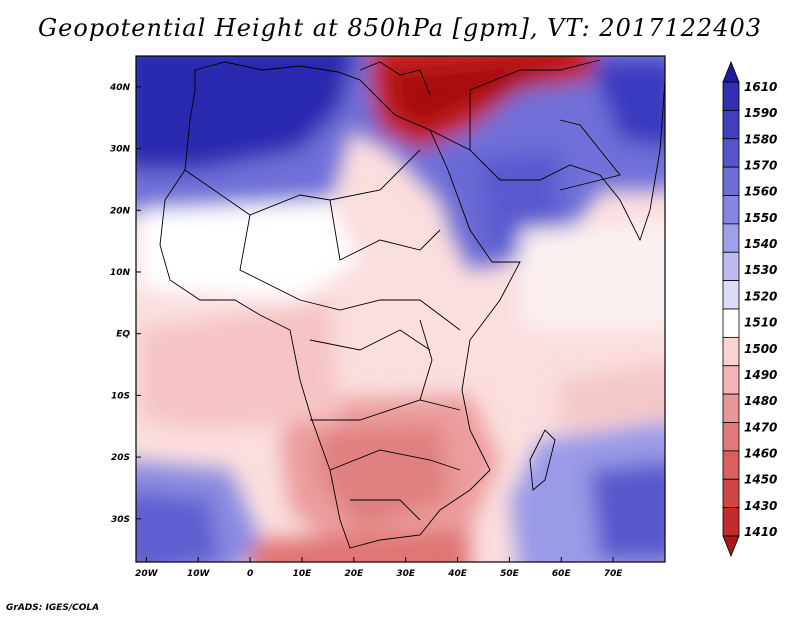 The image size is (800, 618). What do you see at coordinates (760, 323) in the screenshot?
I see `colorbar-label: 1510` at bounding box center [760, 323].